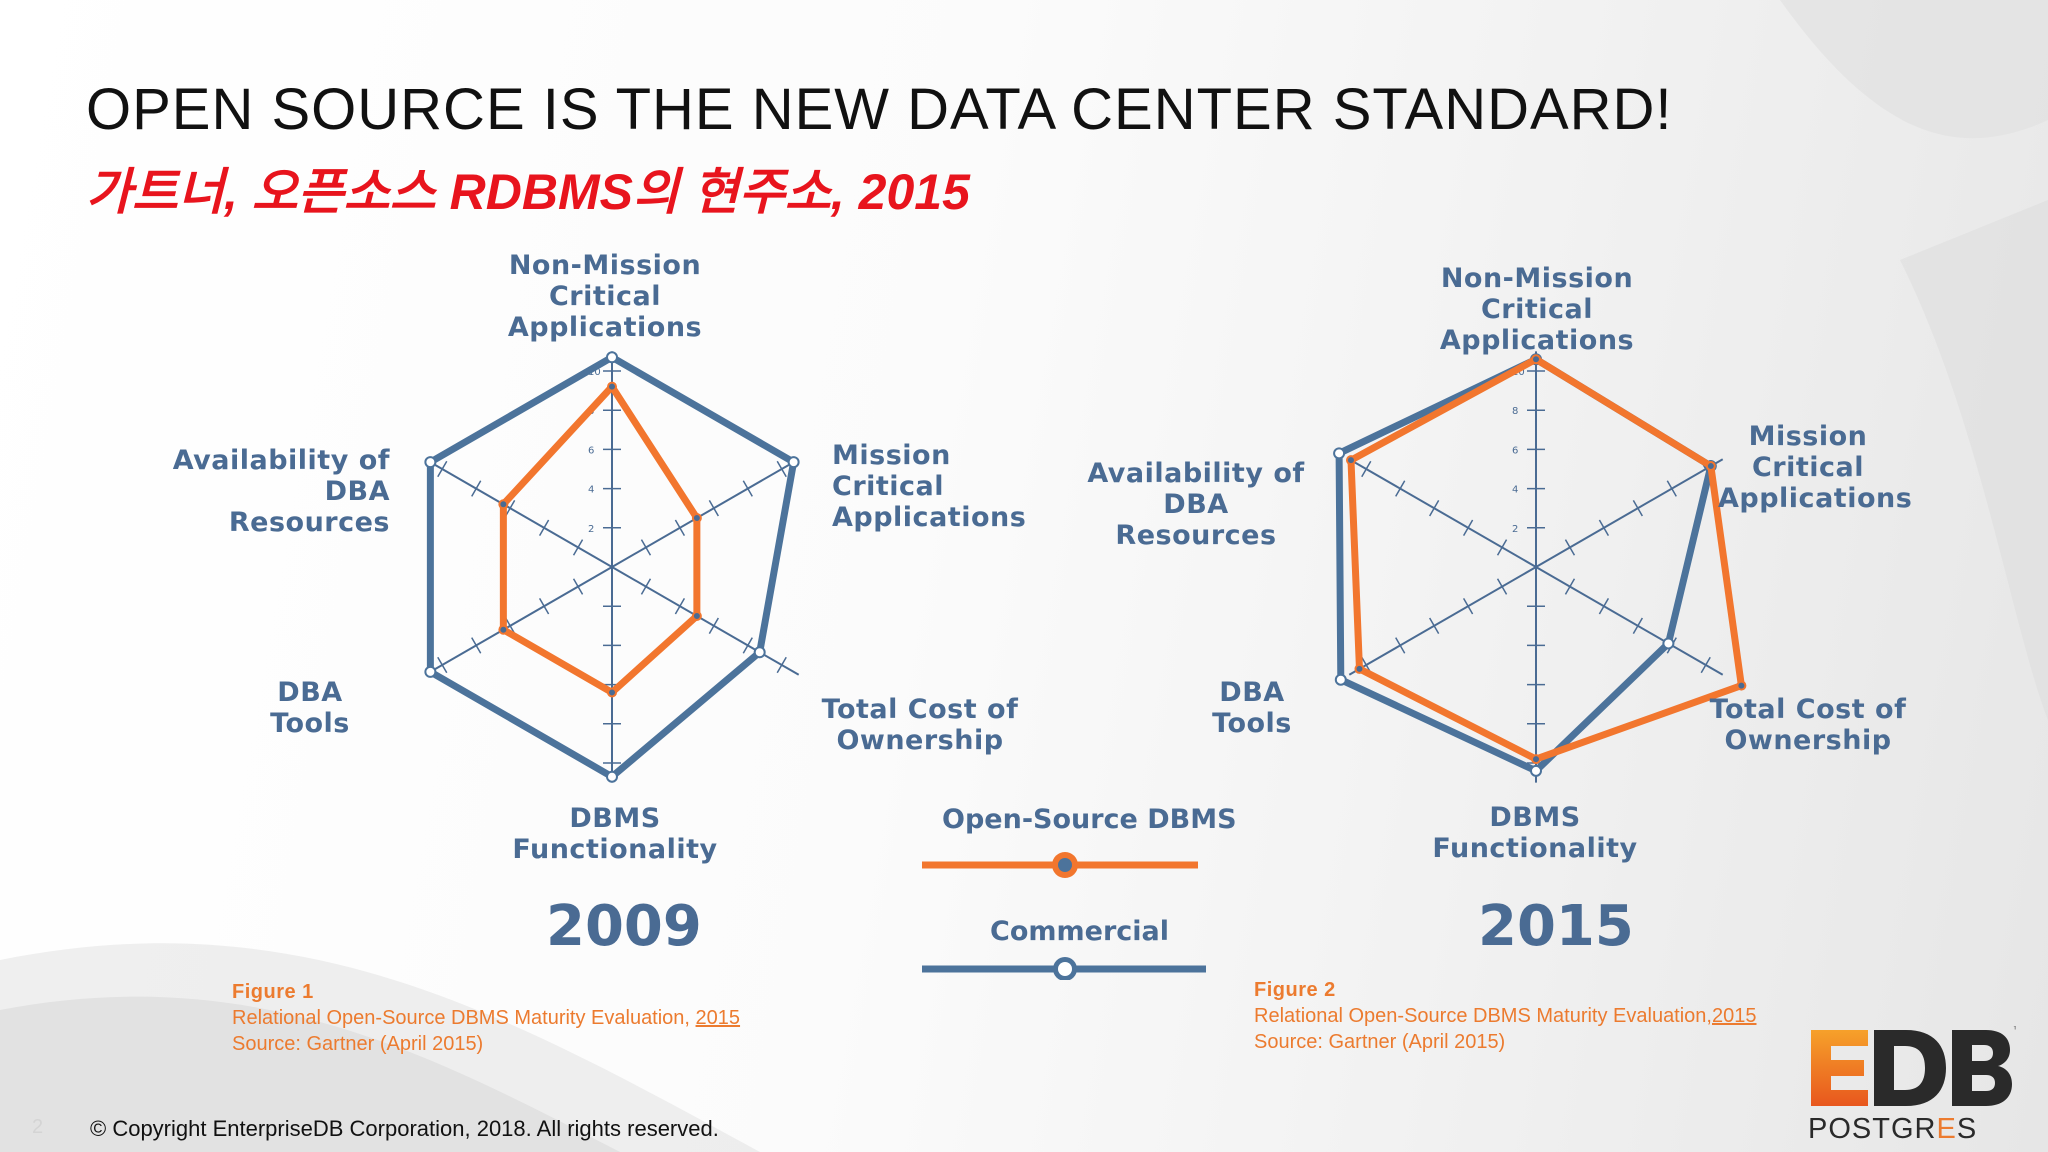  Describe the element at coordinates (1815, 467) in the screenshot. I see `chart2-axis-upper-right-label: Mission Critical Applications` at that location.